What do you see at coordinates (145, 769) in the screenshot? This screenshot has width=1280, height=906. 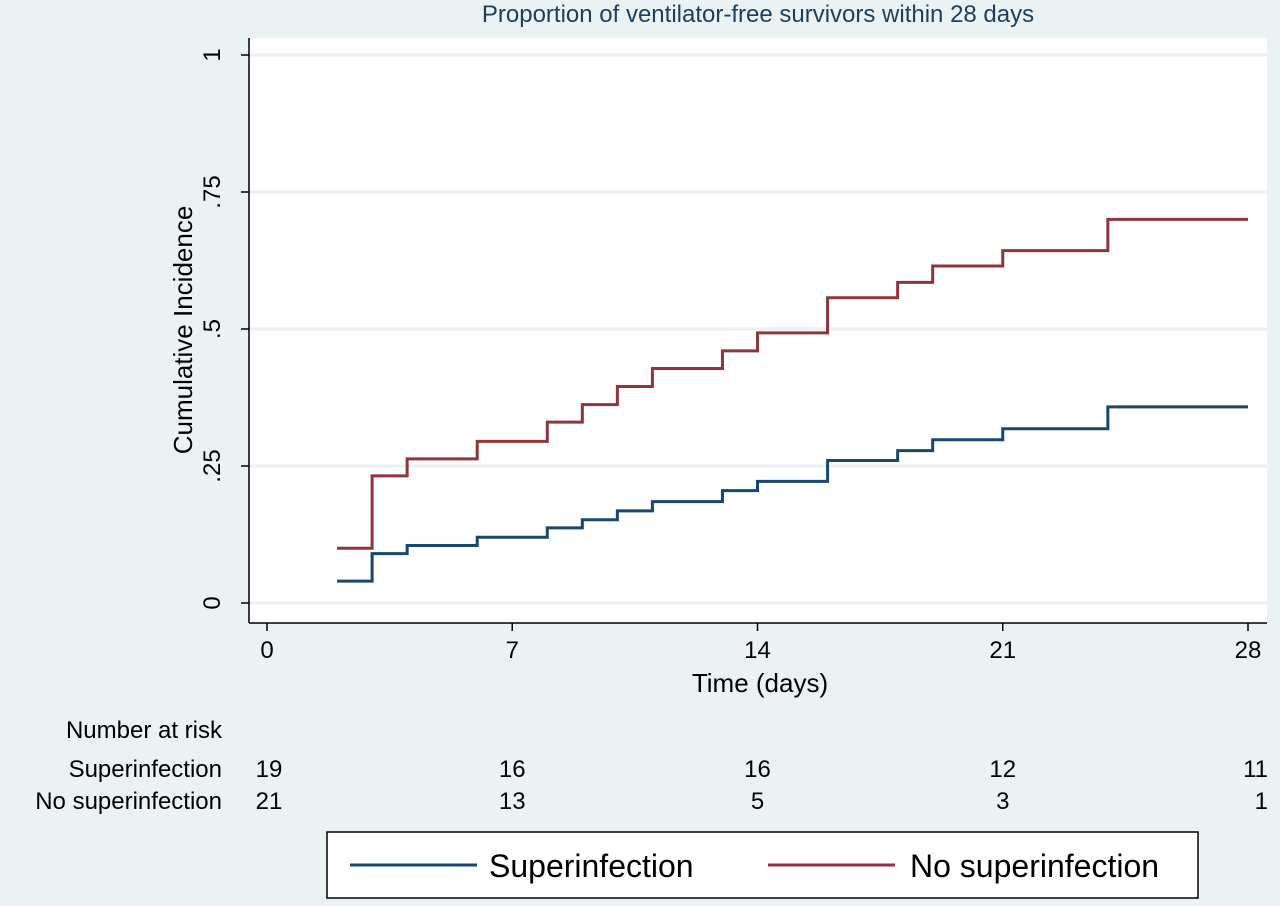 I see `risk-row-label: Superinfection` at bounding box center [145, 769].